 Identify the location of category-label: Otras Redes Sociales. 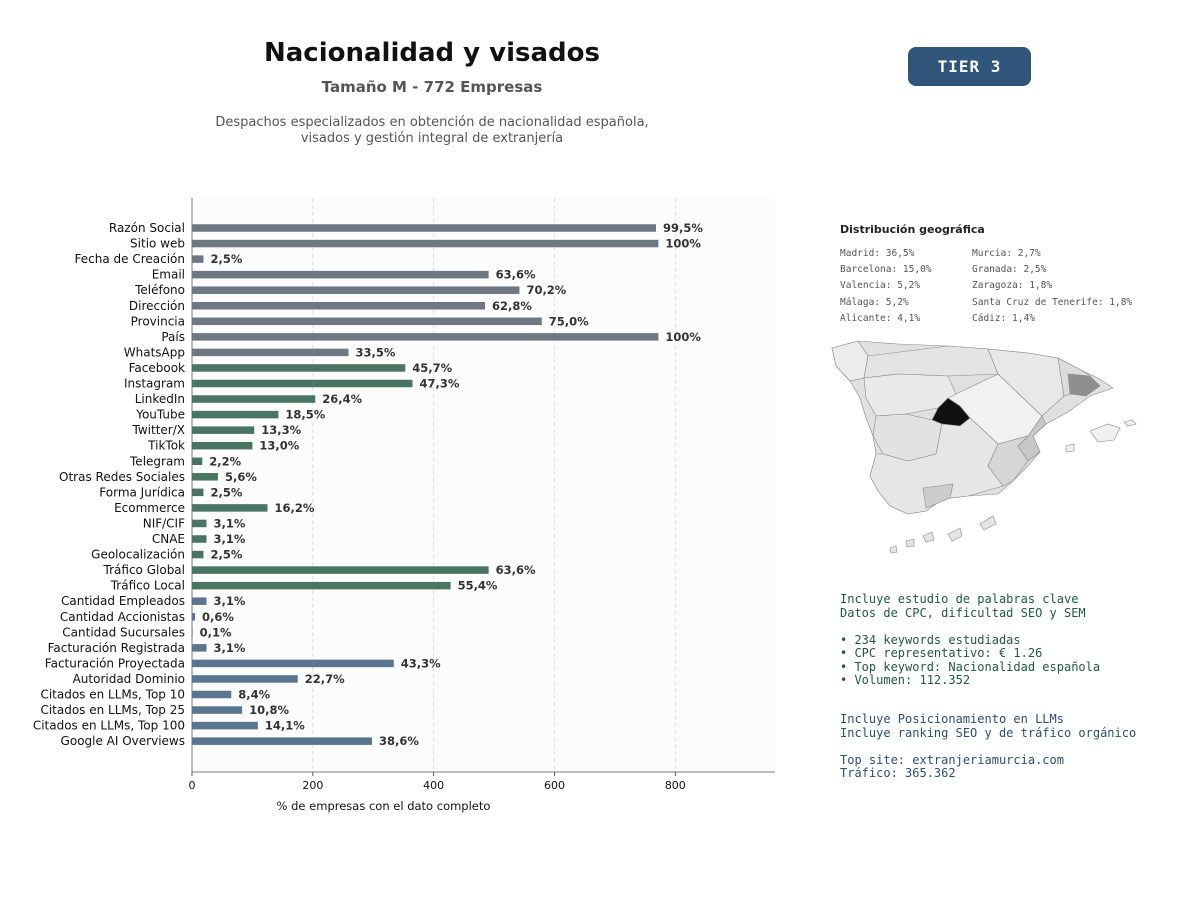
(122, 477).